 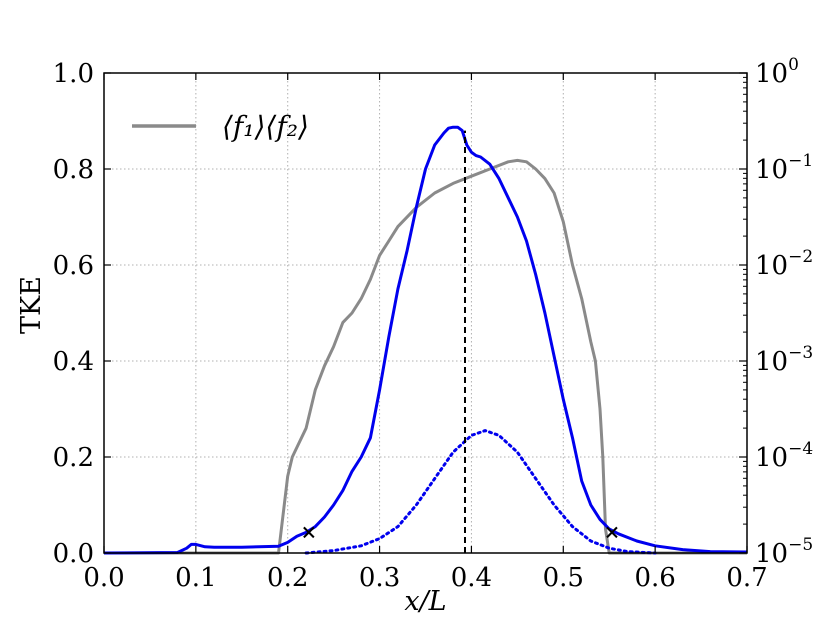 I want to click on y2-tick-label: 10⁻⁵, so click(x=784, y=552).